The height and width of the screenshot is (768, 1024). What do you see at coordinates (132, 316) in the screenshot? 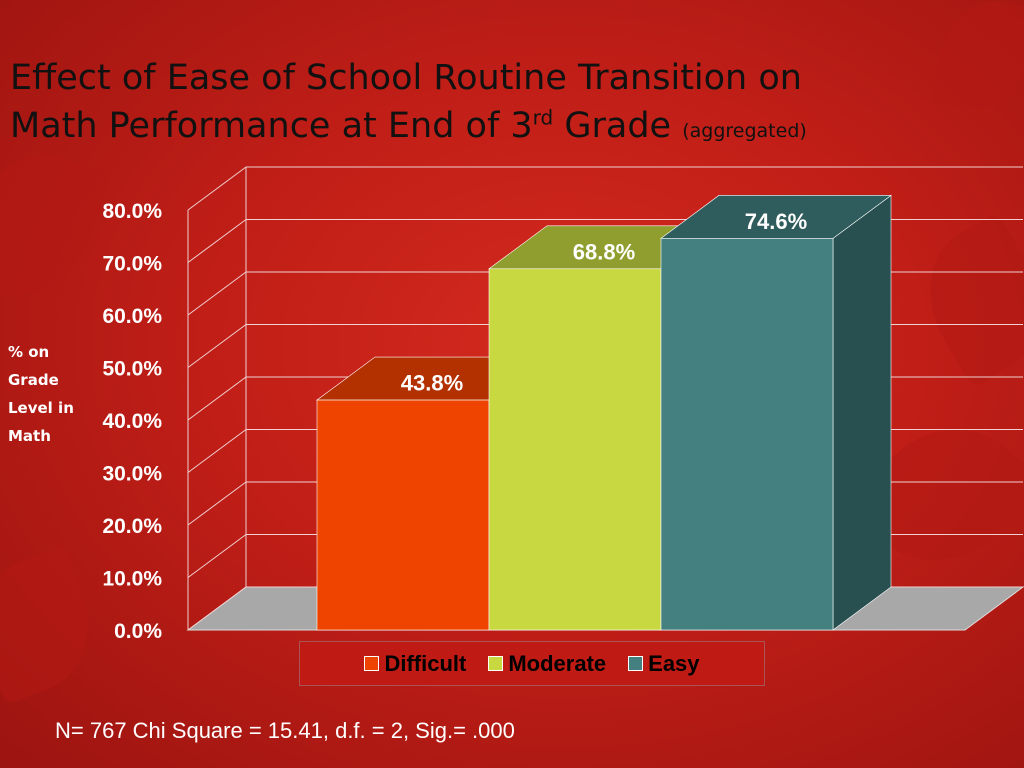
I see `y-tick-label: 60.0%` at bounding box center [132, 316].